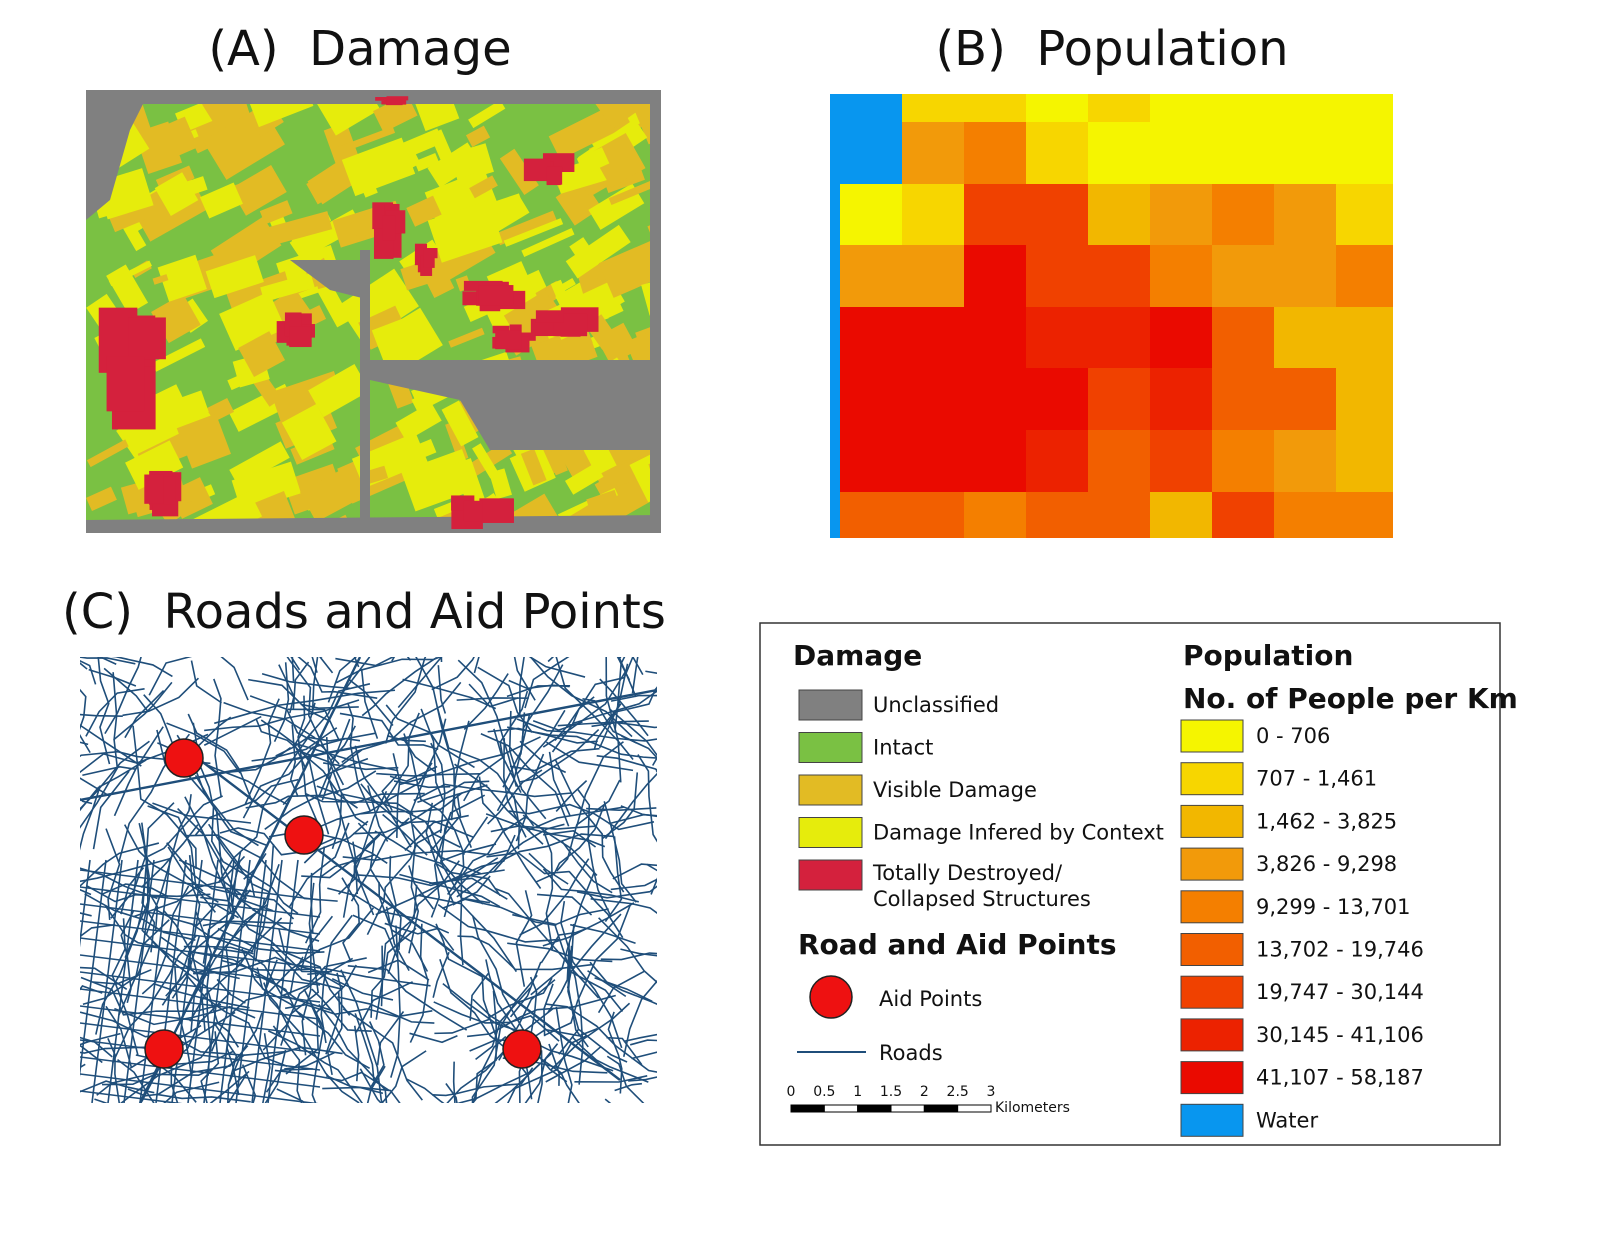 The width and height of the screenshot is (1600, 1237). What do you see at coordinates (373, 311) in the screenshot?
I see `damage-map` at bounding box center [373, 311].